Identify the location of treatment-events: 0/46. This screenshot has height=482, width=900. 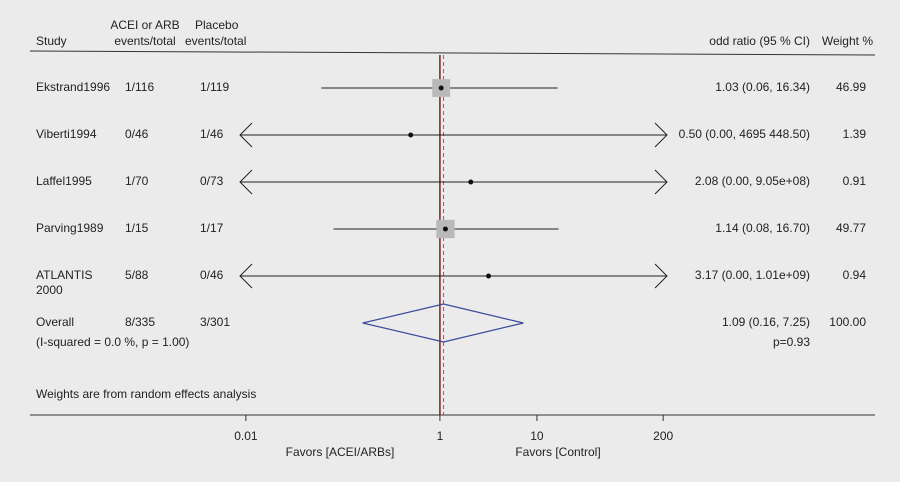
(137, 134).